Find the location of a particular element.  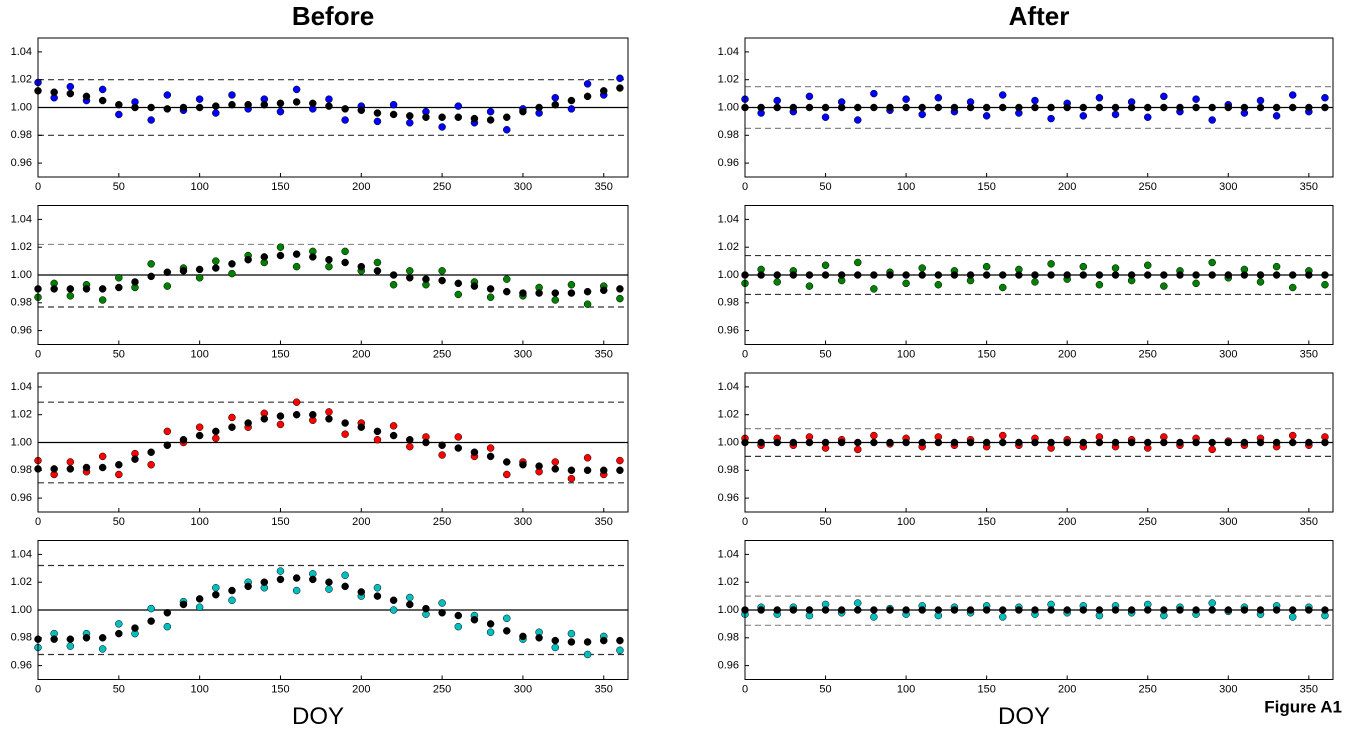

y-tick-label: 1.04 is located at coordinates (728, 554).